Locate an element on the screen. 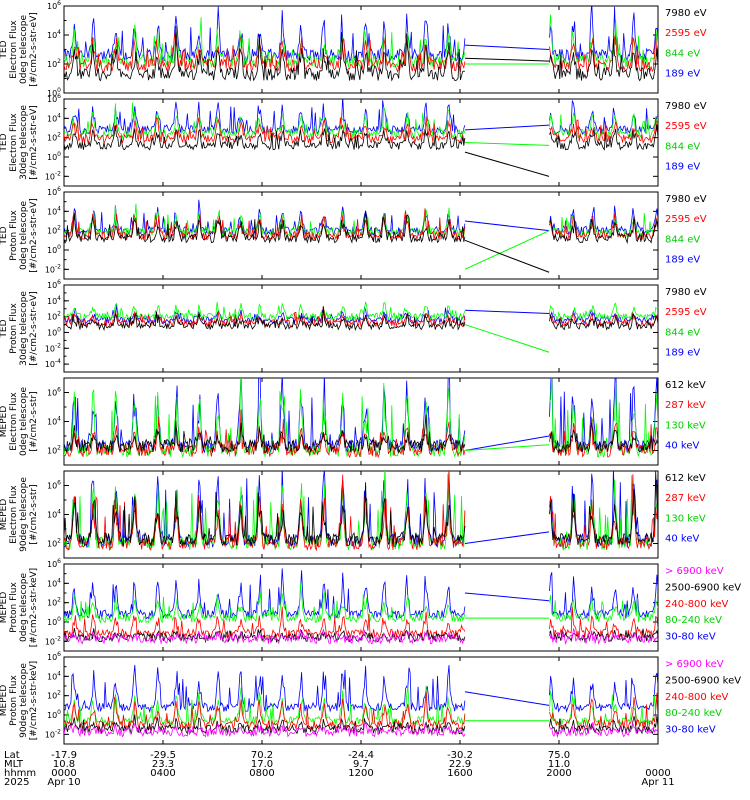 This screenshot has width=750, height=800. panel-frame is located at coordinates (361, 235).